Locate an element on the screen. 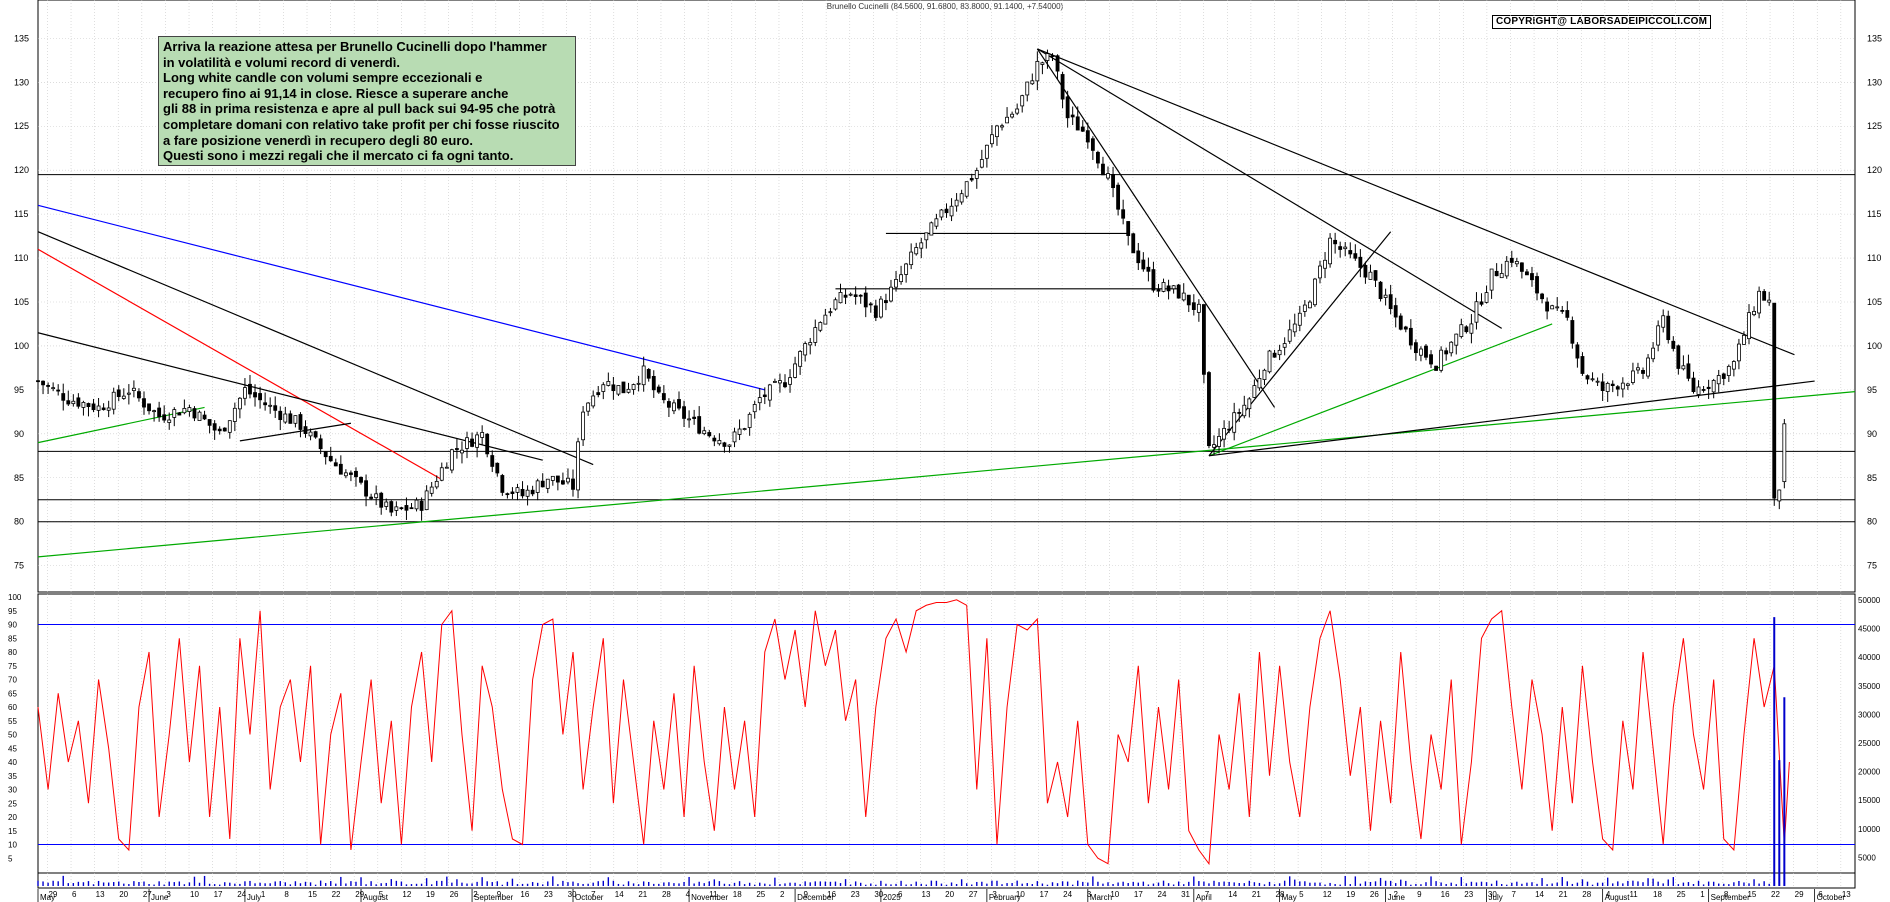 The width and height of the screenshot is (1890, 902). month-tick-label: May is located at coordinates (47, 897).